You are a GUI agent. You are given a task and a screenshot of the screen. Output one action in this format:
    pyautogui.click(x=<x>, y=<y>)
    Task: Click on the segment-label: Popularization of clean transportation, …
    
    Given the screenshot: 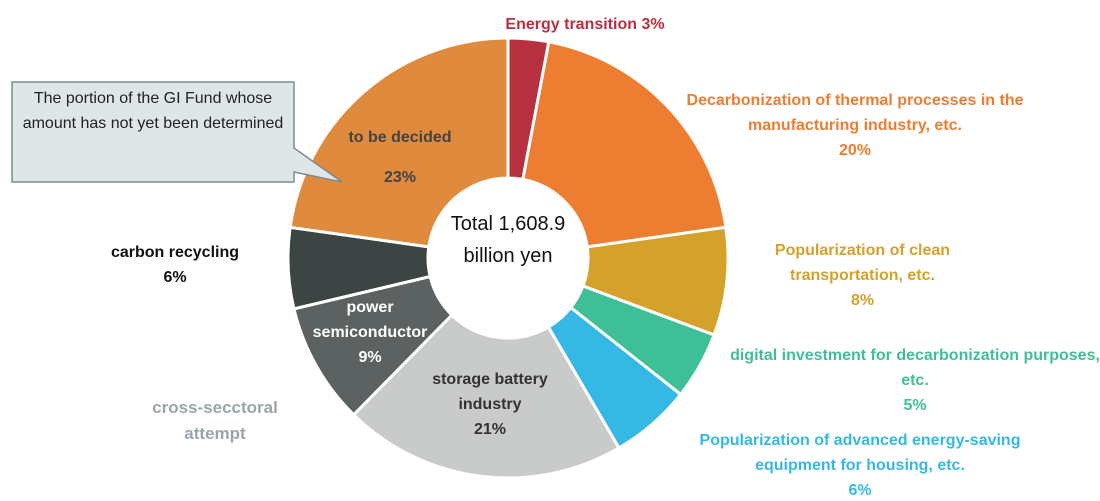 What is the action you would take?
    pyautogui.click(x=862, y=275)
    